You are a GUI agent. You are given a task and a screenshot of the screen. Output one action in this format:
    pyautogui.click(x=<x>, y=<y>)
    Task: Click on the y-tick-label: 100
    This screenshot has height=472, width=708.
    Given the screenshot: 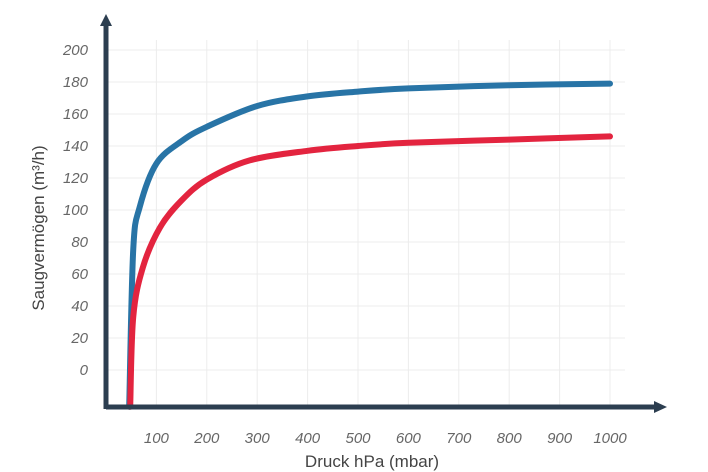 What is the action you would take?
    pyautogui.click(x=76, y=210)
    